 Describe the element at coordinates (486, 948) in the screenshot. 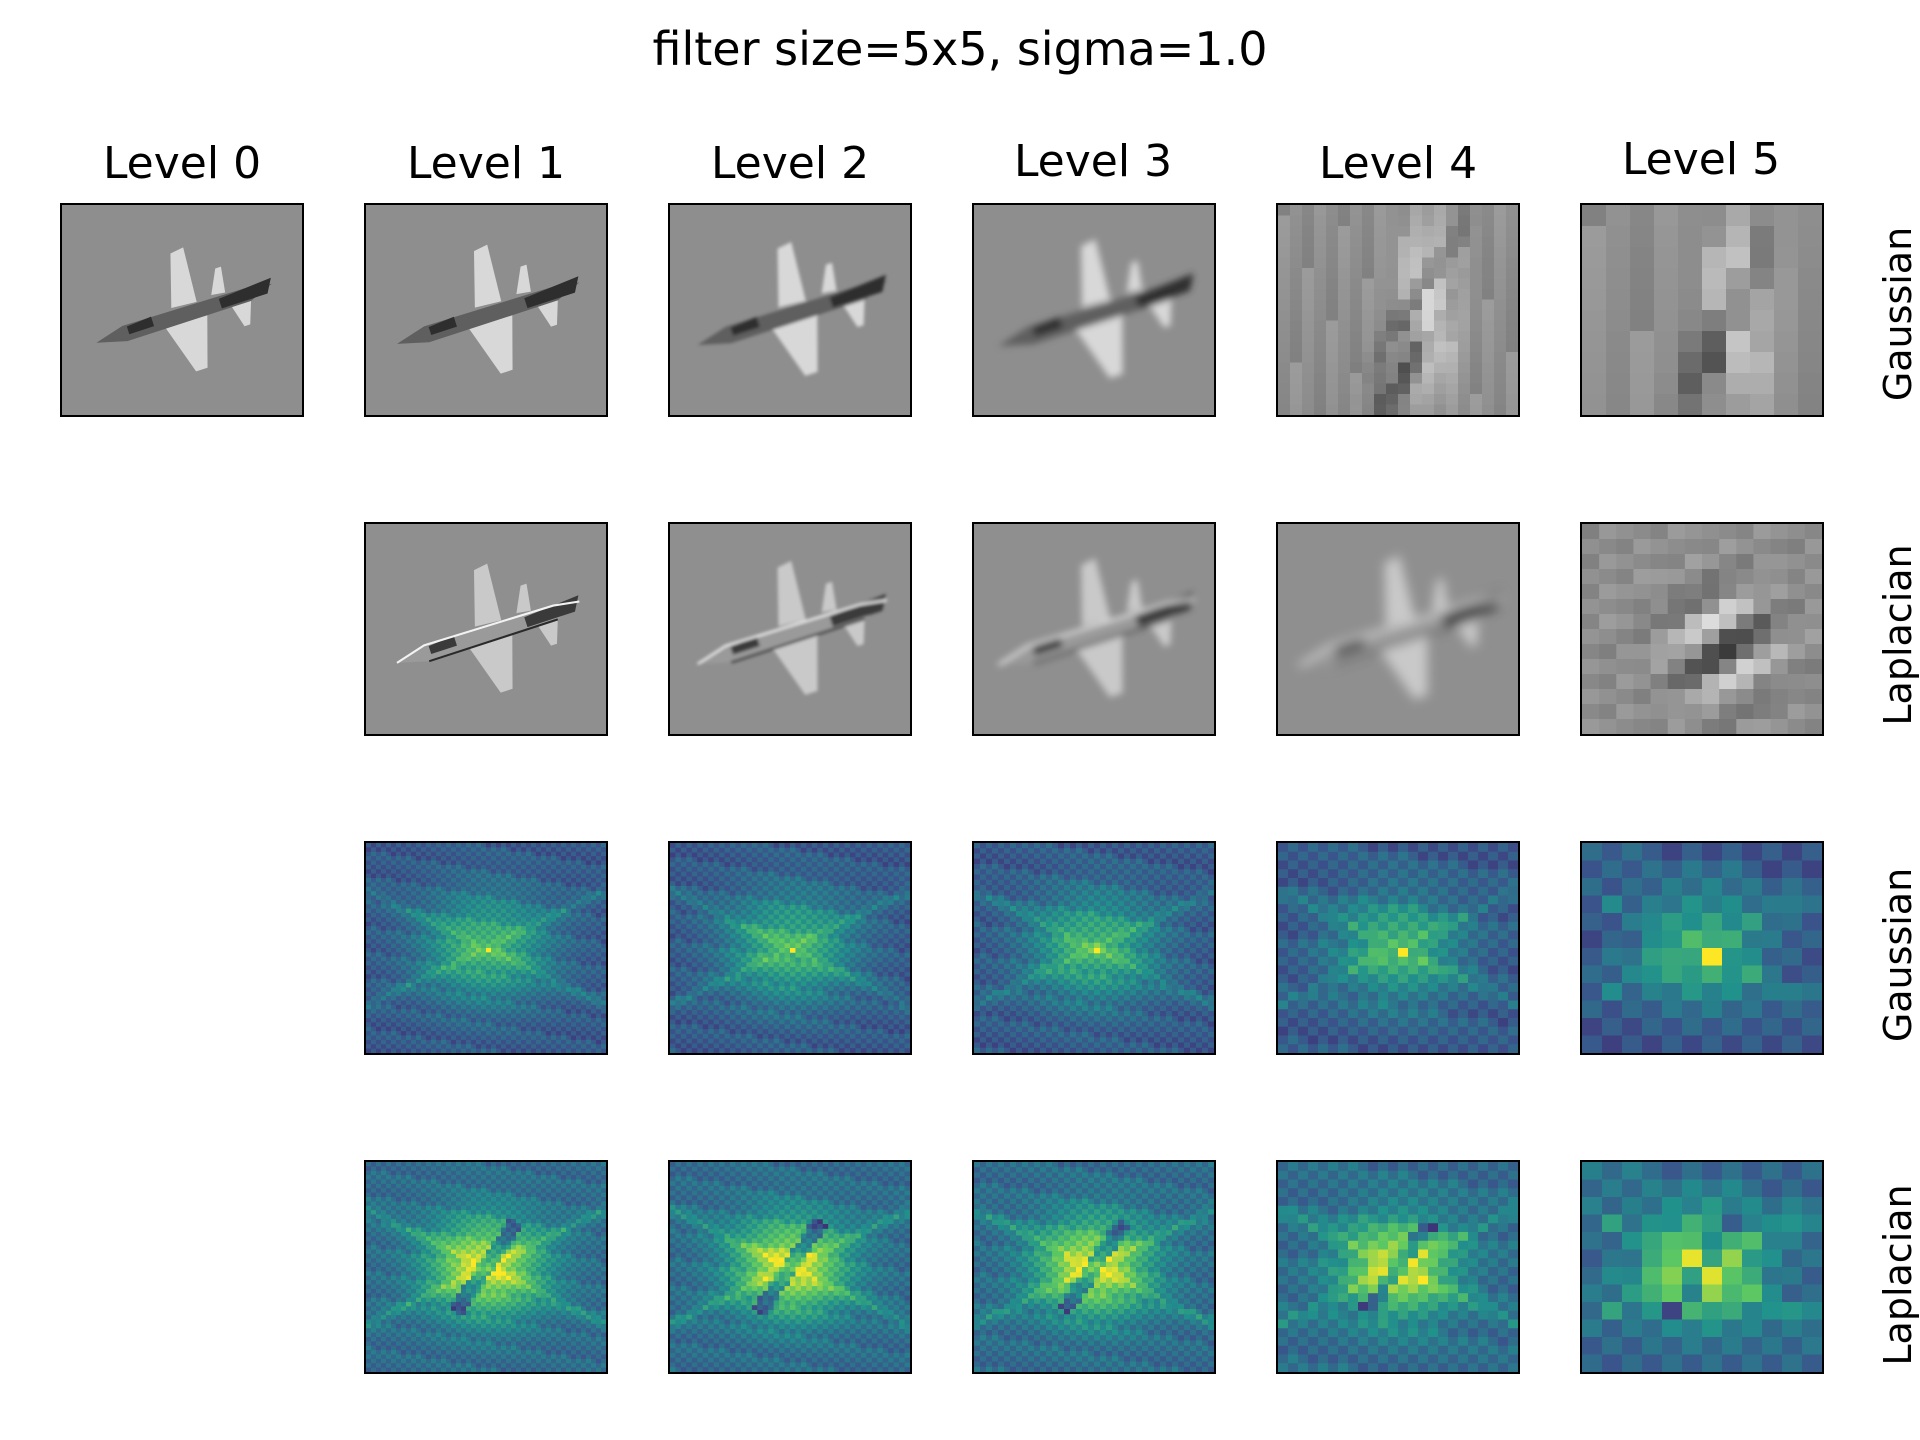

I see `panel-row2-level1-gaussian-spectrum` at that location.